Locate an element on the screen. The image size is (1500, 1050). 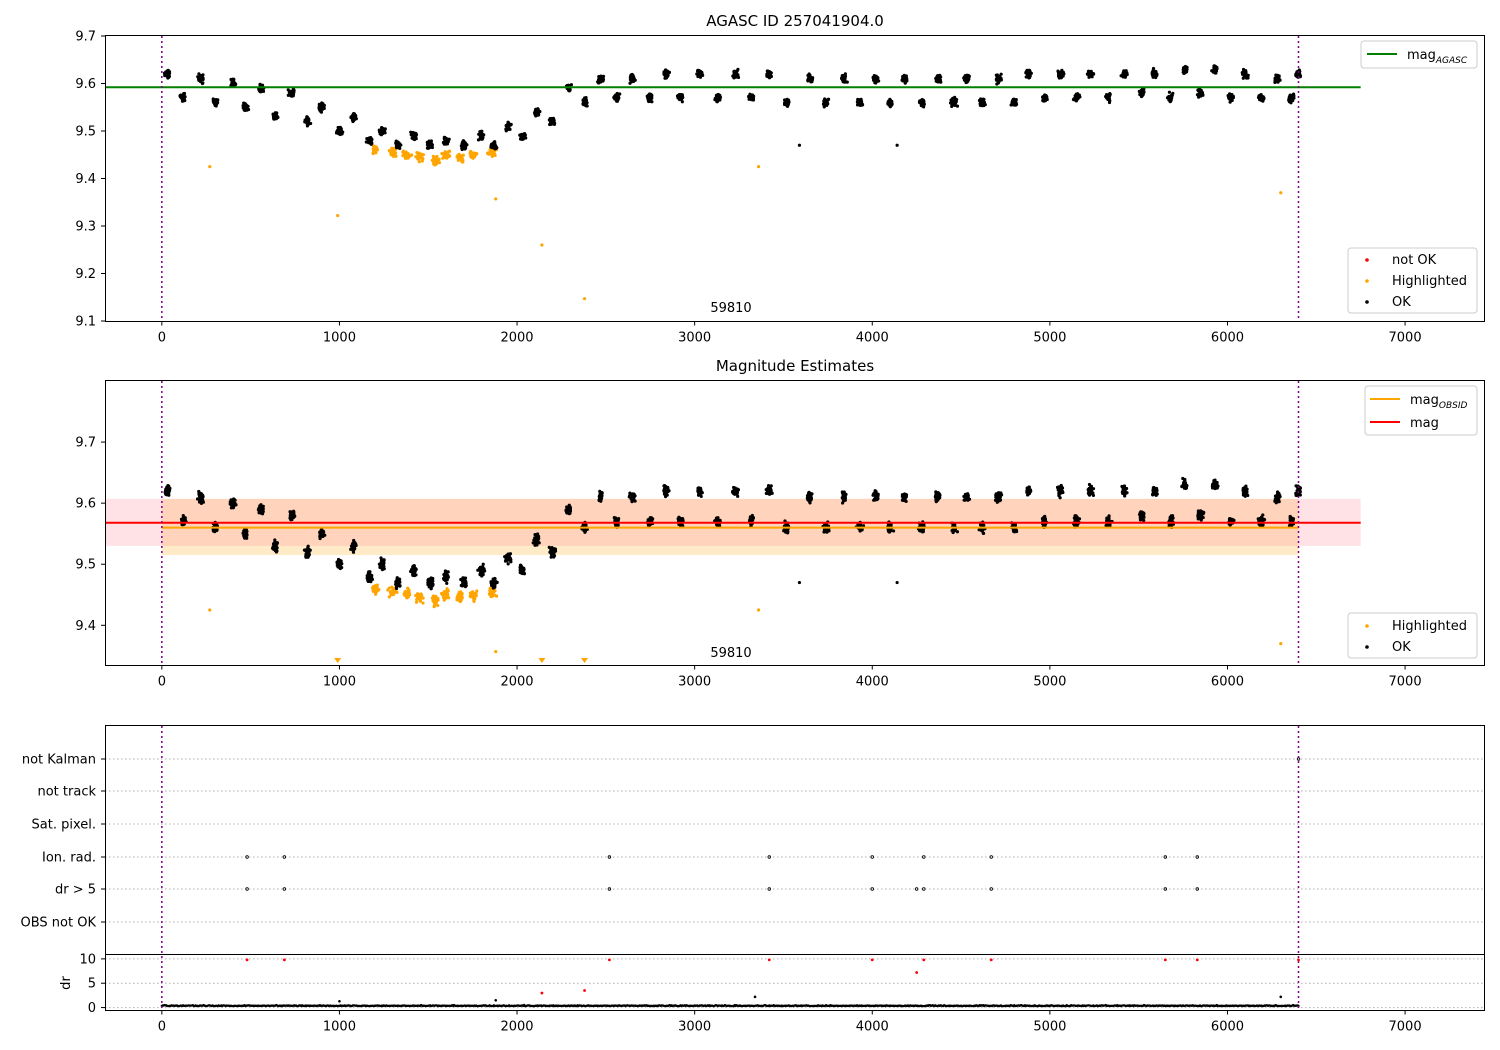
legend-lines: magAGASC is located at coordinates (1419, 54).